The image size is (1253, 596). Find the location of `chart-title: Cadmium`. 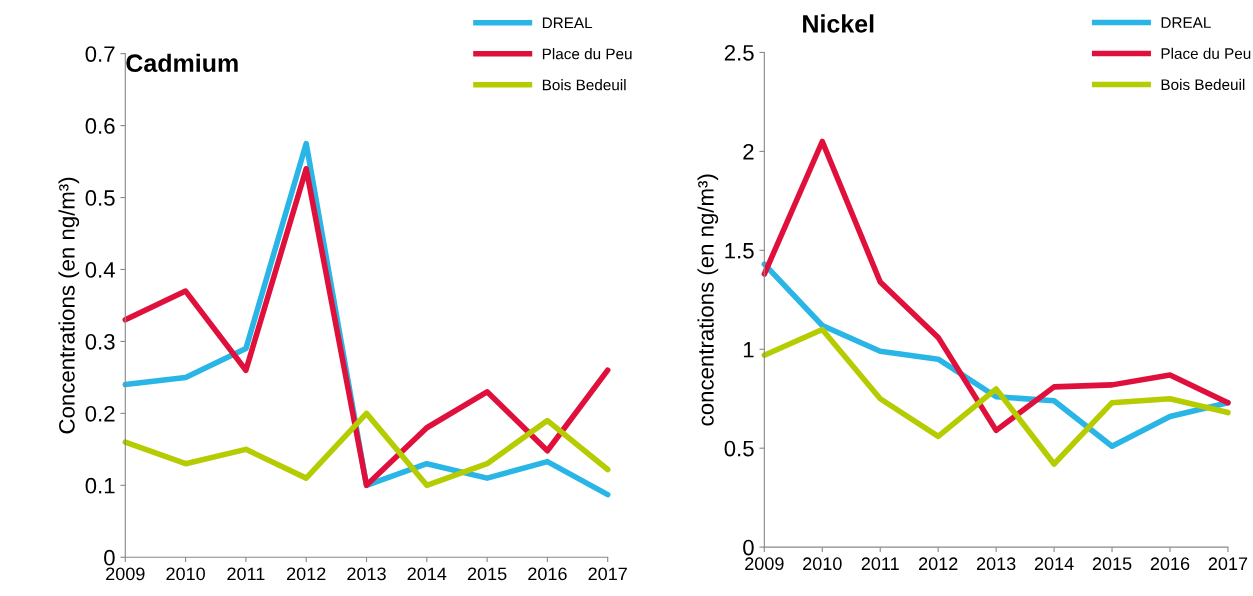

chart-title: Cadmium is located at coordinates (182, 62).